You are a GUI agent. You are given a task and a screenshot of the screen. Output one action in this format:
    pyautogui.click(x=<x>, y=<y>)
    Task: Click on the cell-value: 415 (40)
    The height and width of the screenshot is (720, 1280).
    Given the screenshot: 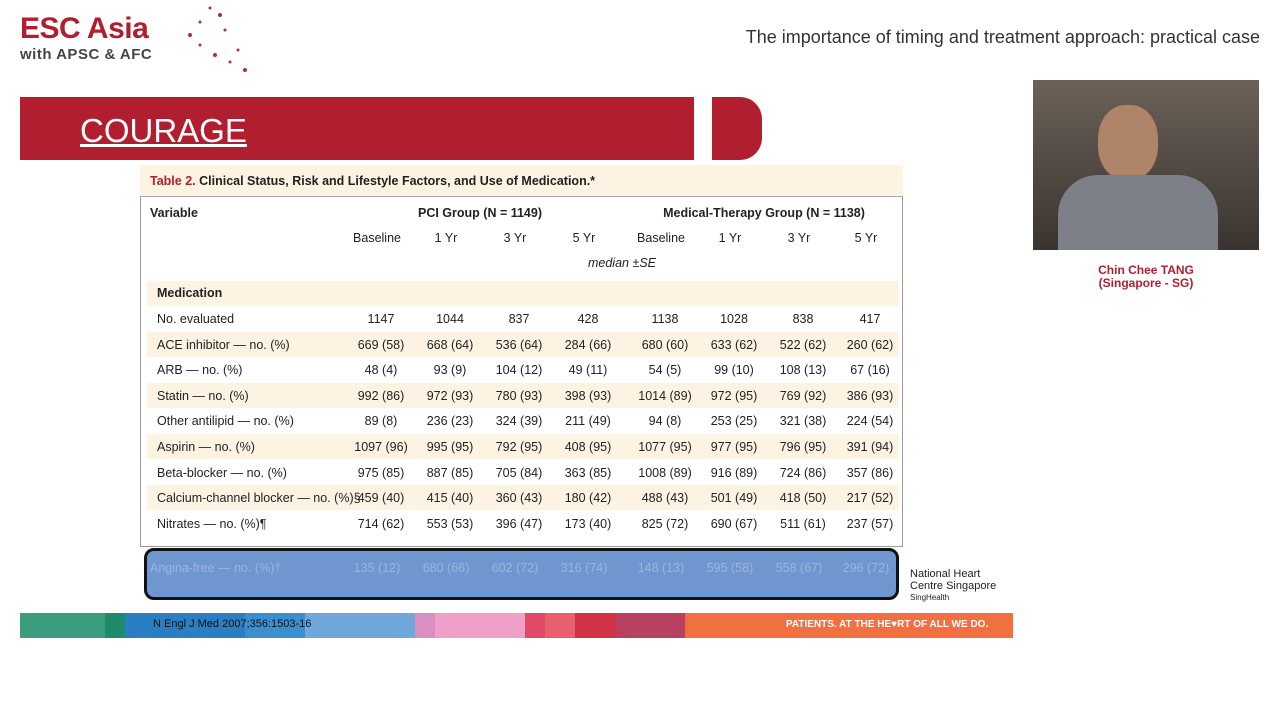 What is the action you would take?
    pyautogui.click(x=450, y=498)
    